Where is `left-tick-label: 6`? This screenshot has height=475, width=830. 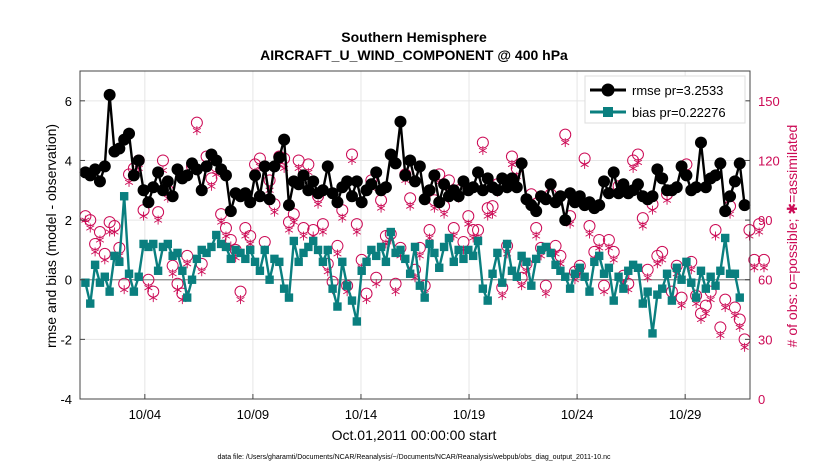
left-tick-label: 6 is located at coordinates (68, 101).